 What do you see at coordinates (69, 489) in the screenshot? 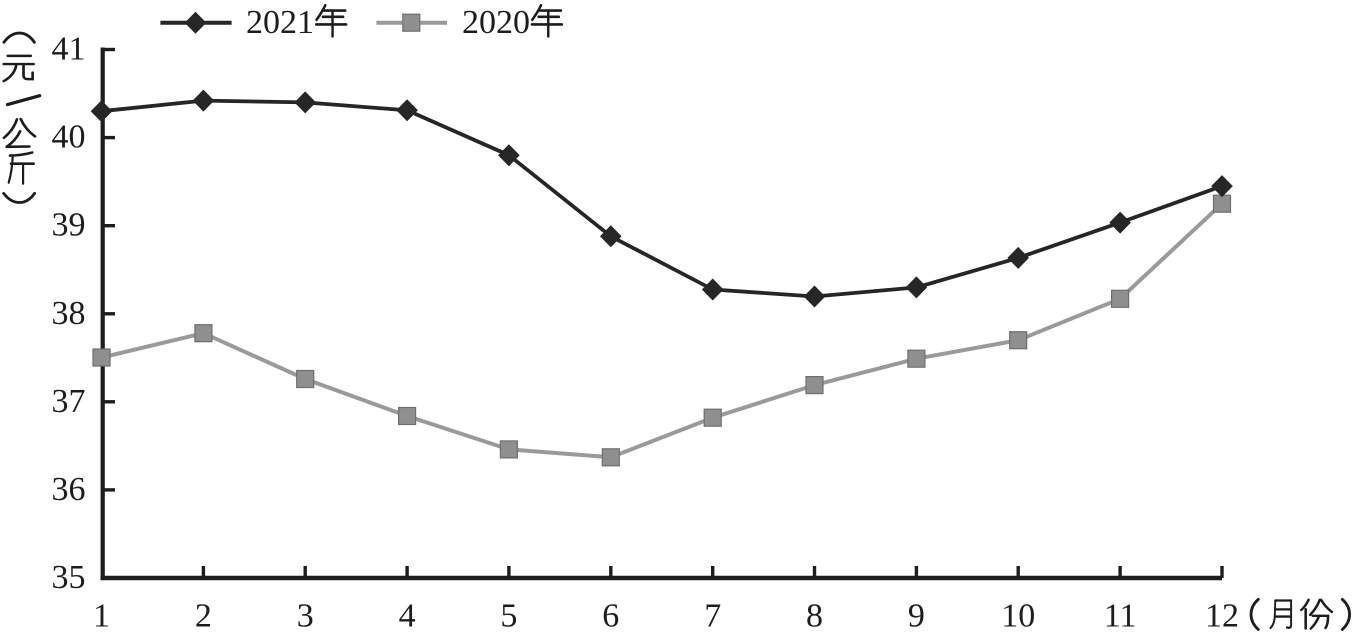
I see `svg-text: 36` at bounding box center [69, 489].